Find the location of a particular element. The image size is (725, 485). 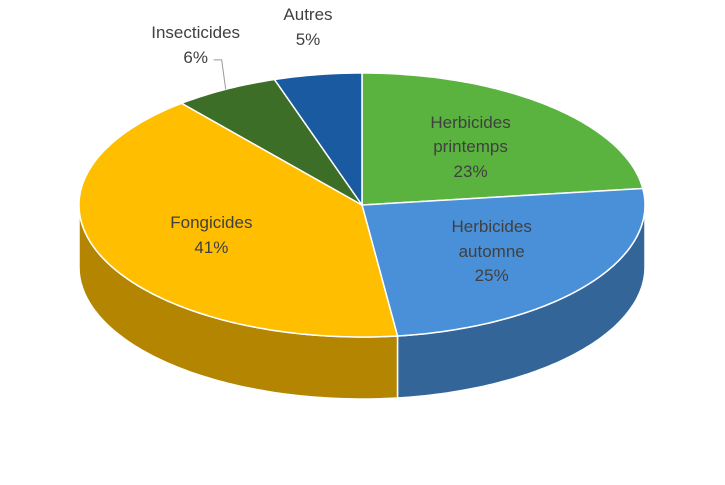

data-label: Insecticides 6% is located at coordinates (196, 45).